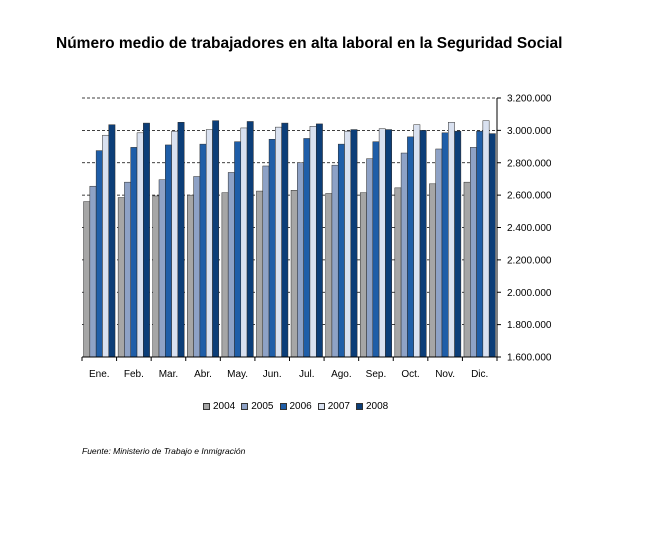 The image size is (662, 539). What do you see at coordinates (134, 252) in the screenshot?
I see `bar-2006-feb` at bounding box center [134, 252].